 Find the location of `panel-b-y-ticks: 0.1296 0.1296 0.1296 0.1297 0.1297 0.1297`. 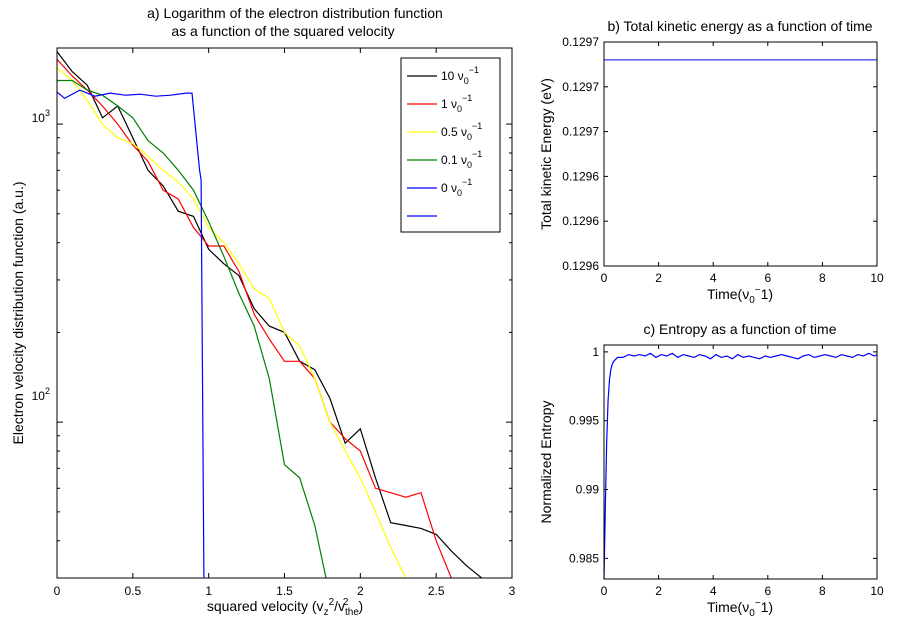

panel-b-y-ticks: 0.1296 0.1296 0.1296 0.1297 0.1297 0.1297 is located at coordinates (719, 154).